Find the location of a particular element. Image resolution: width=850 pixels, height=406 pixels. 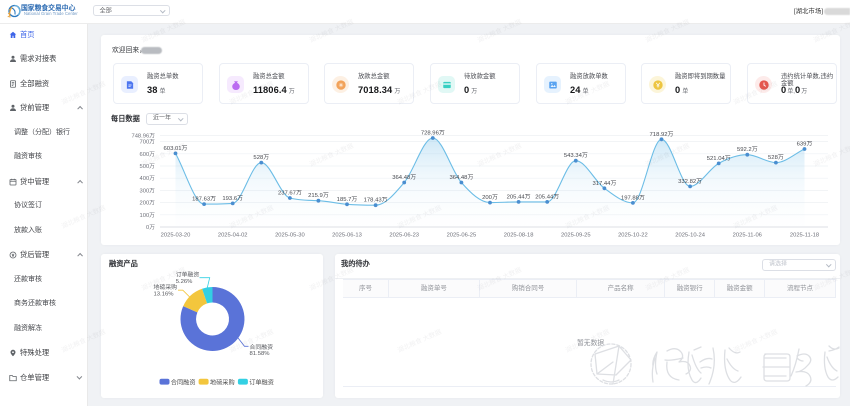

svg-text: 332.82万 is located at coordinates (690, 181).